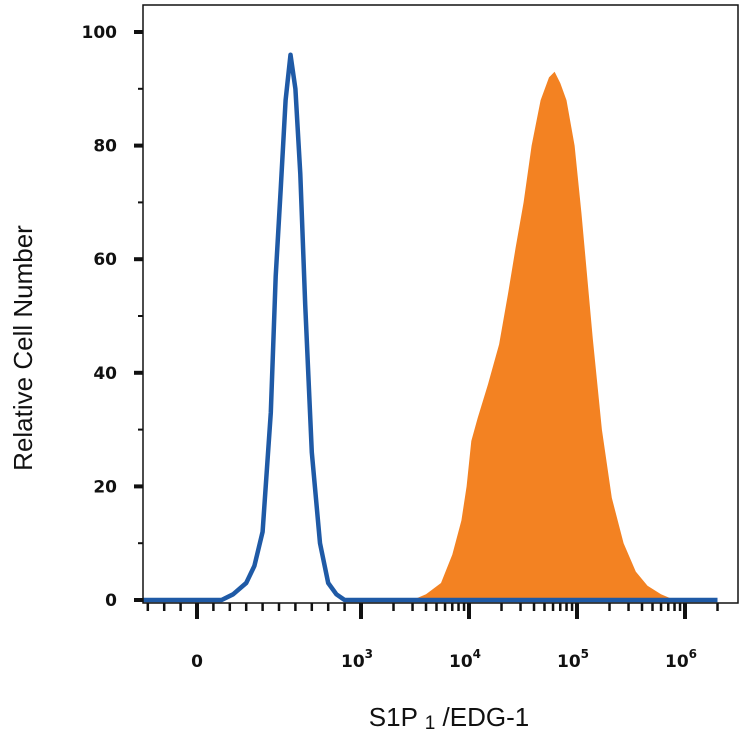  What do you see at coordinates (23, 348) in the screenshot?
I see `y-axis-title: Relative Cell Number` at bounding box center [23, 348].